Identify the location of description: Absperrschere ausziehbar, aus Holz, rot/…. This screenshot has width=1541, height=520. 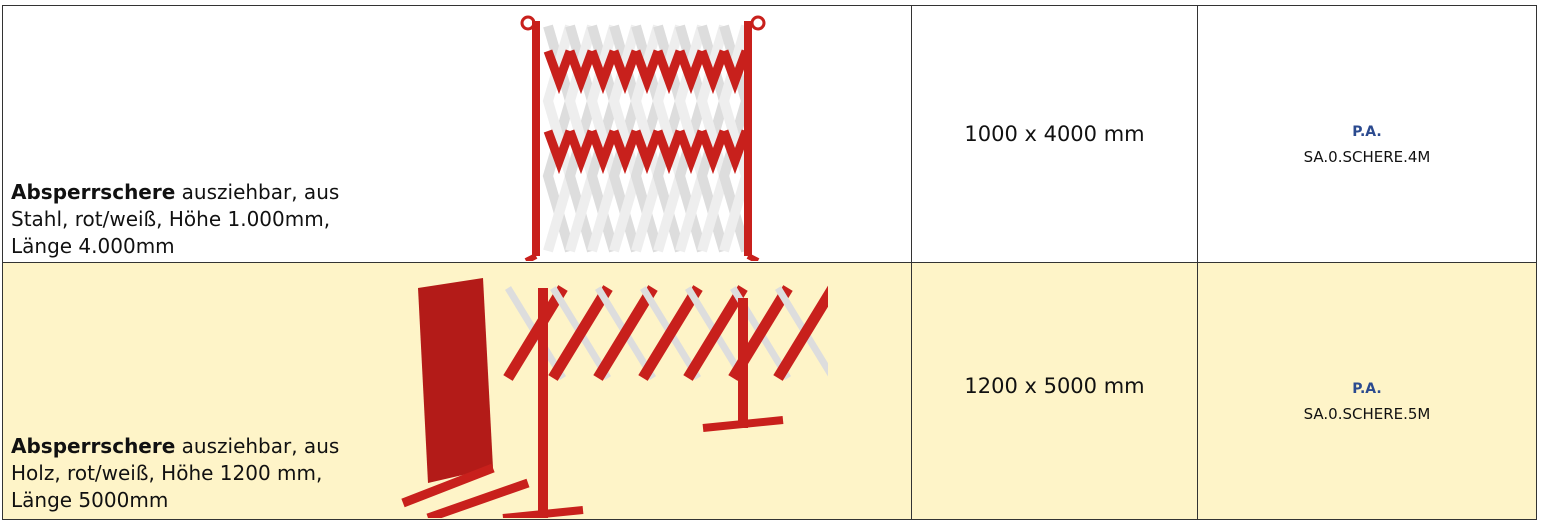
(183, 473).